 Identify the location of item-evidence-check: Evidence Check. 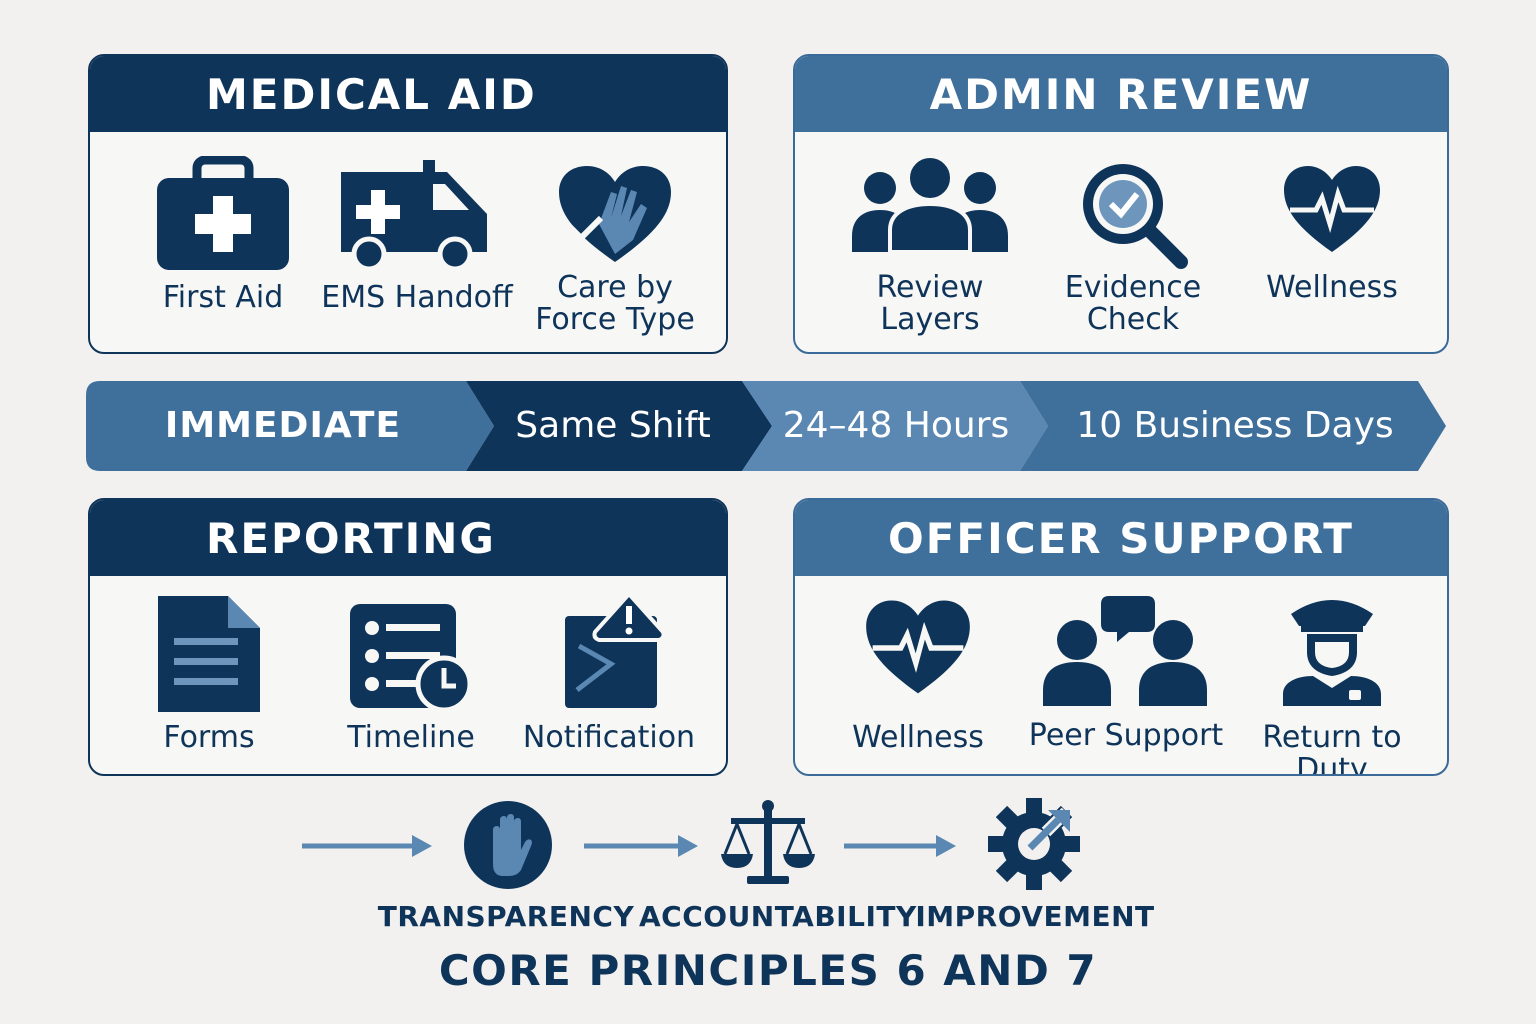
(1133, 234).